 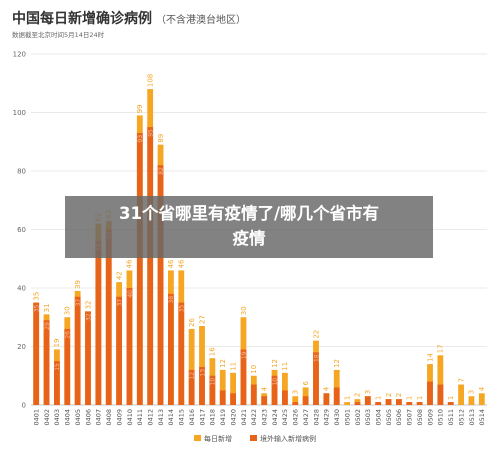 What do you see at coordinates (275, 382) in the screenshot?
I see `bar-imported-label: 10` at bounding box center [275, 382].